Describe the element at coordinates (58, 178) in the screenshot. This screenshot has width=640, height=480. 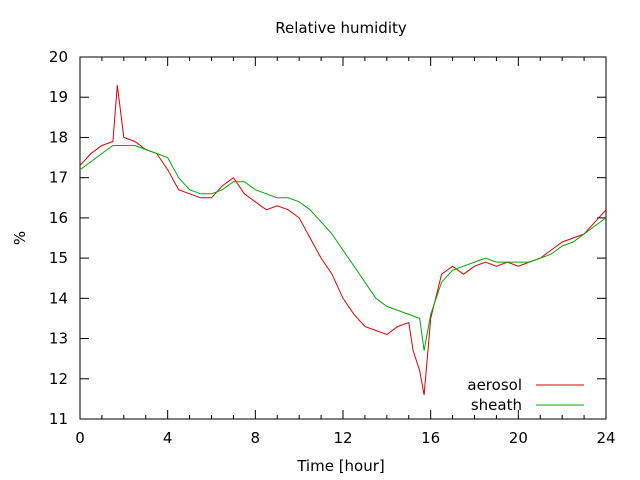
I see `y-tick-label: 17` at that location.